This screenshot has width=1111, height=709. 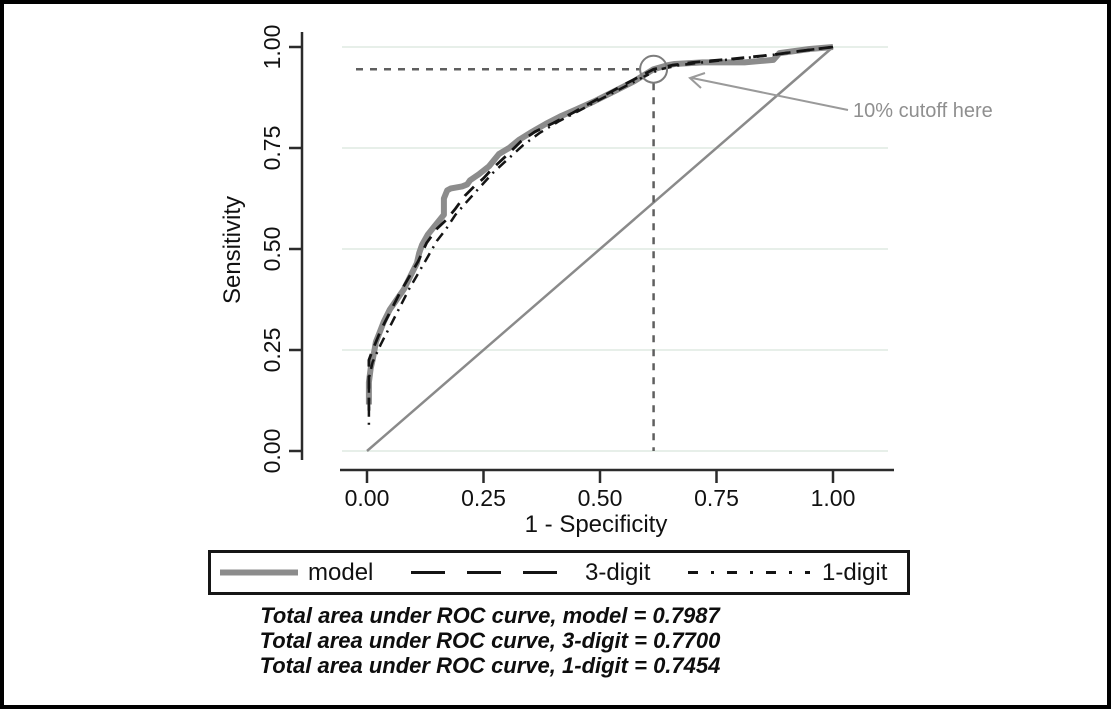 I want to click on y-tick-label: 0.00, so click(x=272, y=451).